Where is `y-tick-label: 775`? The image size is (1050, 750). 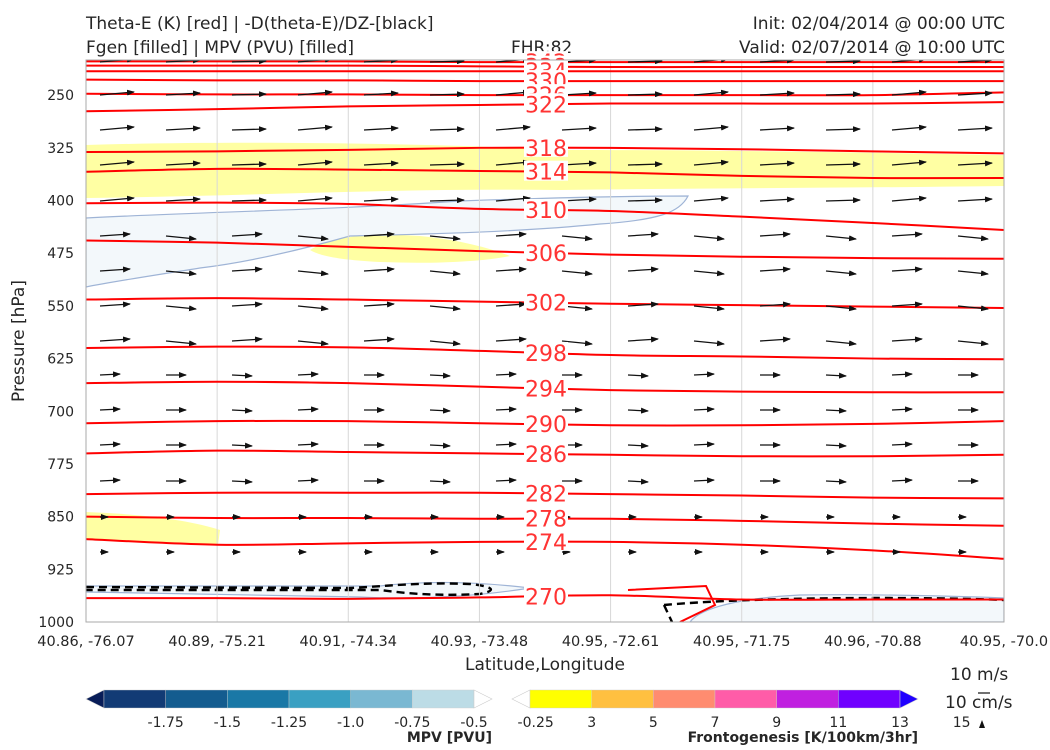
y-tick-label: 775 is located at coordinates (60, 465).